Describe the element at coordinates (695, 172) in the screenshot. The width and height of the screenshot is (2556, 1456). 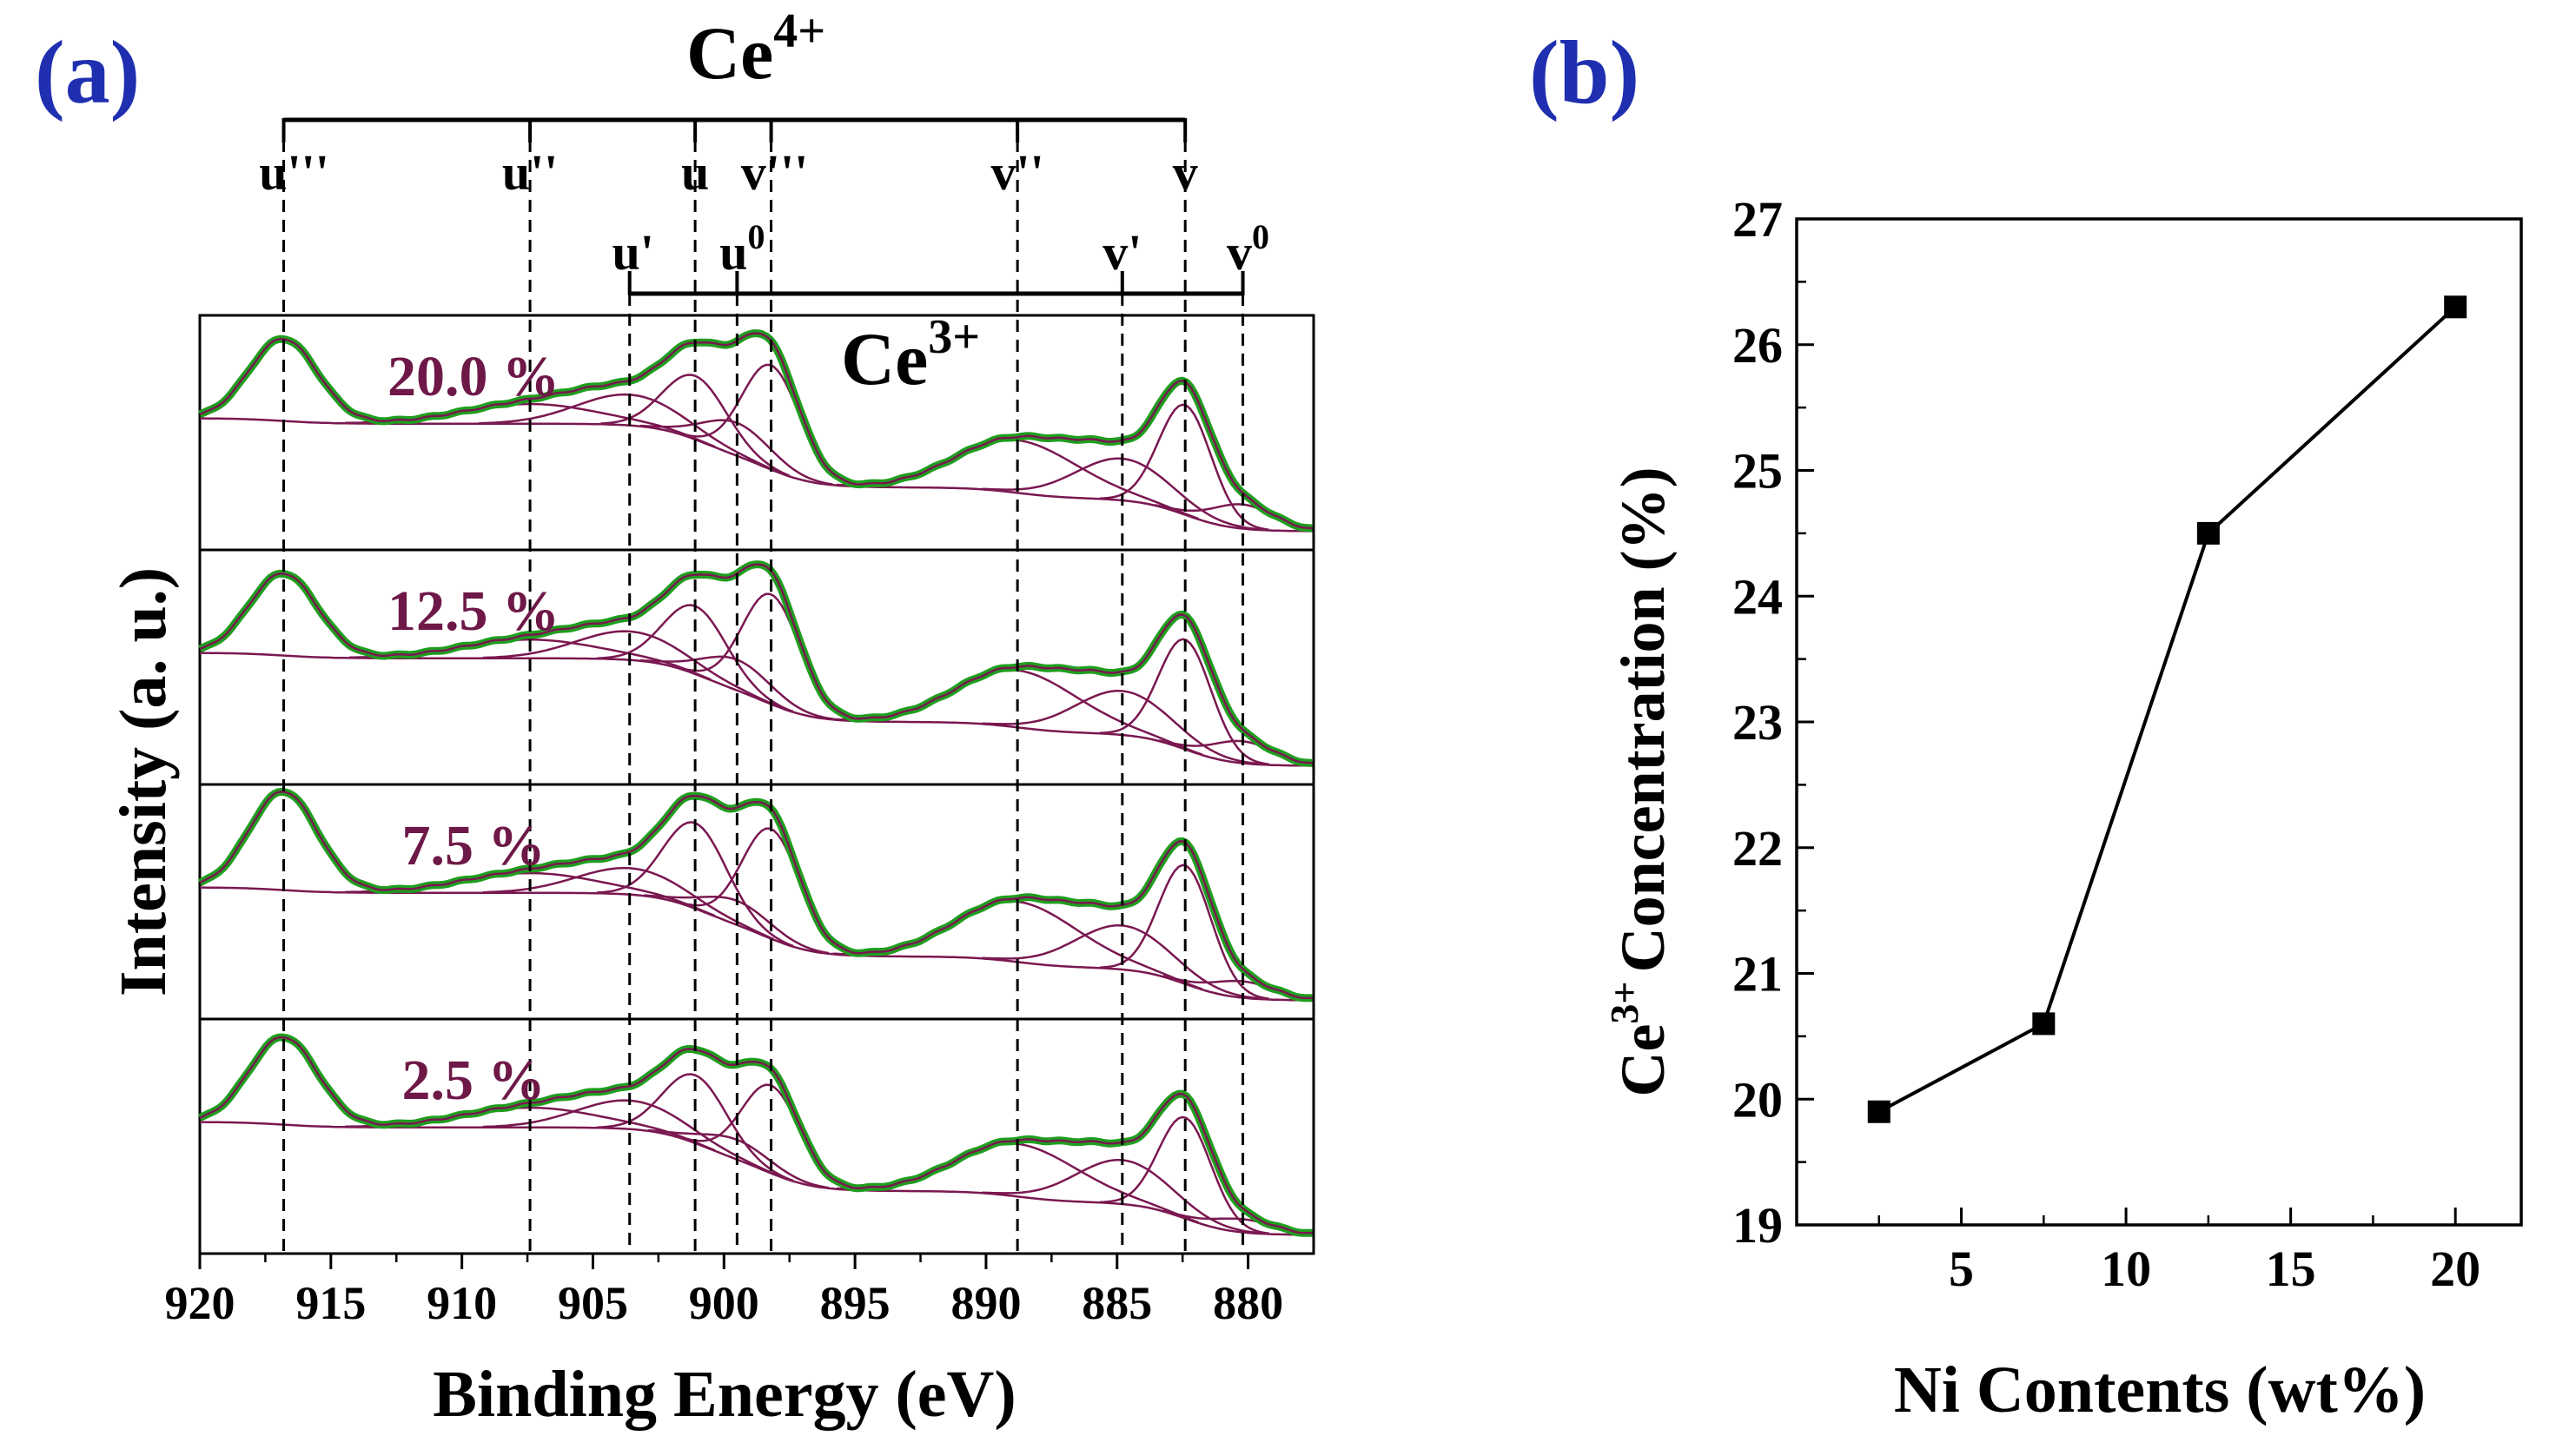
I see `peak-label: u` at that location.